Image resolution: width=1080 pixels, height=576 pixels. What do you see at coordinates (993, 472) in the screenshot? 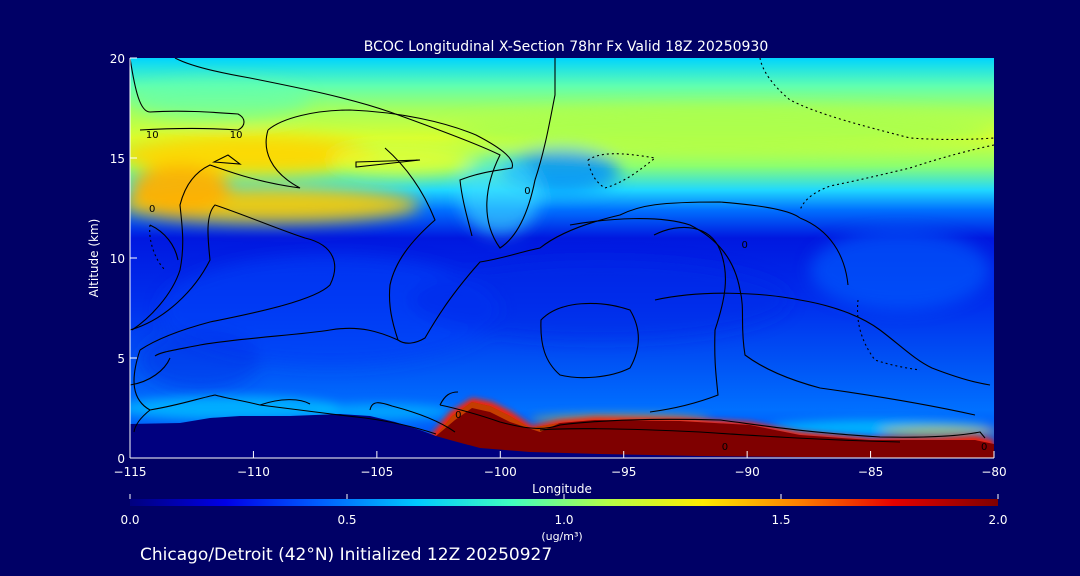
I see `x-tick-label: −80` at bounding box center [993, 472].